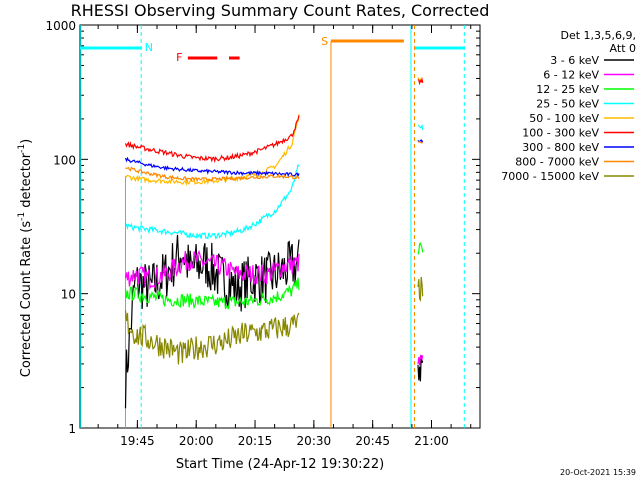 The width and height of the screenshot is (640, 480). What do you see at coordinates (255, 441) in the screenshot?
I see `x-tick-label: 20:15` at bounding box center [255, 441].